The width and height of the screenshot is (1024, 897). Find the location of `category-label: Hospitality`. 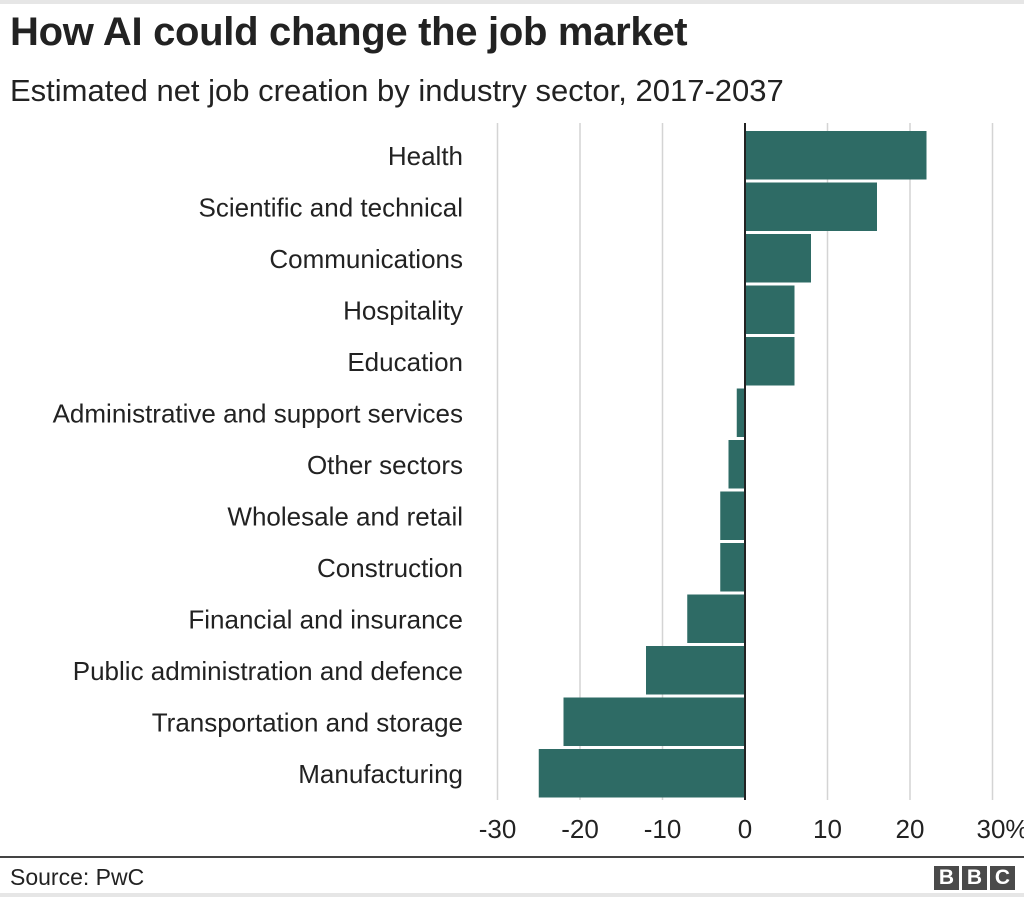

category-label: Hospitality is located at coordinates (403, 310).